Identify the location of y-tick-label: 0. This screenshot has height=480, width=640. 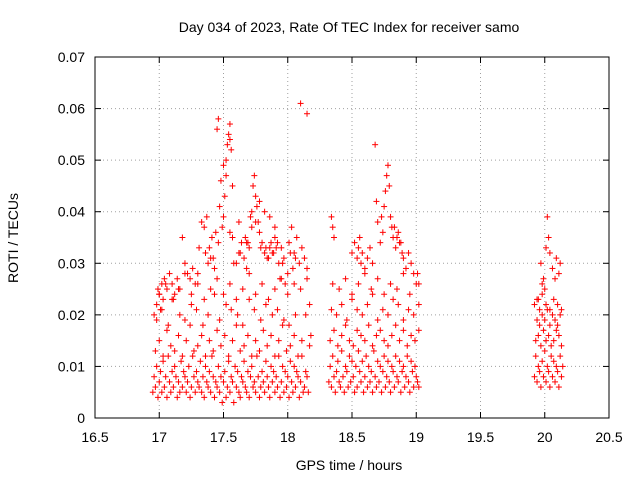
(81, 418).